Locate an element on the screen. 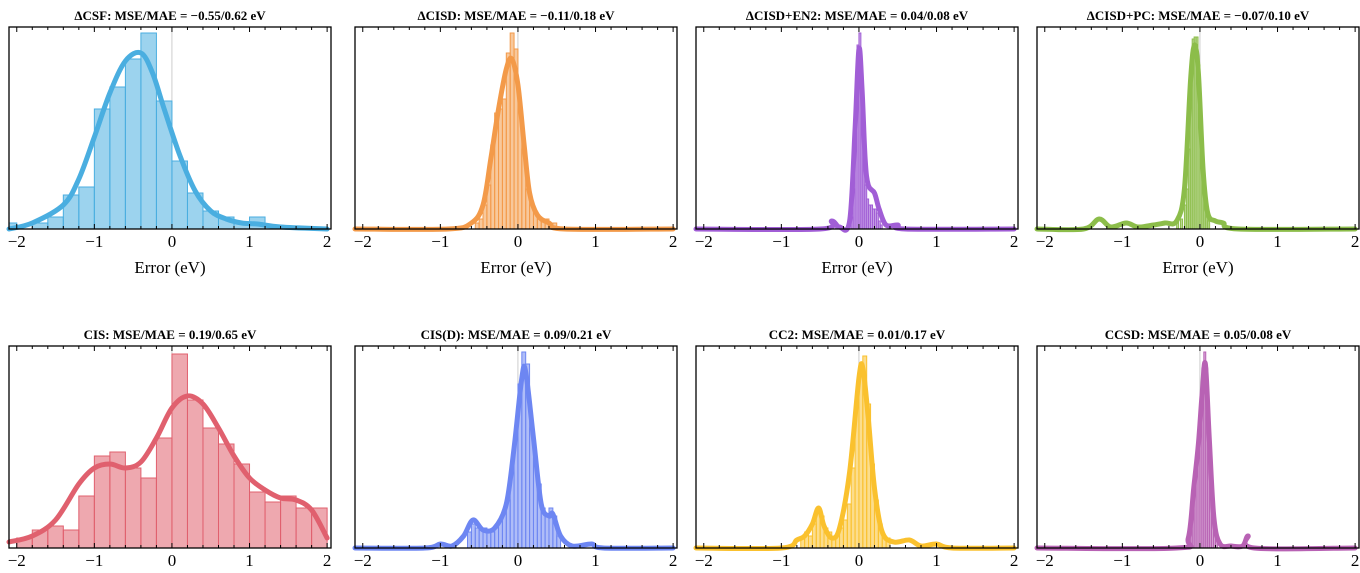 The height and width of the screenshot is (573, 1360). panel-title: ΔCSF: MSE/MAE = −0.55/0.62 eV is located at coordinates (170, 15).